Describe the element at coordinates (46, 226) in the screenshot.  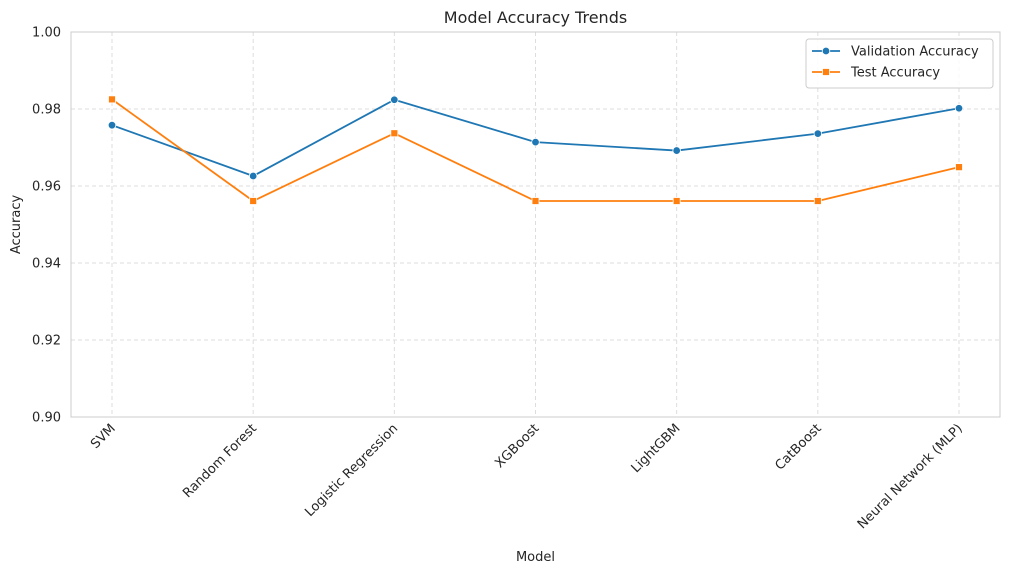
I see `y-axis-ticks: 0.90 0.92 0.94 0.96 0.98 1.00` at that location.